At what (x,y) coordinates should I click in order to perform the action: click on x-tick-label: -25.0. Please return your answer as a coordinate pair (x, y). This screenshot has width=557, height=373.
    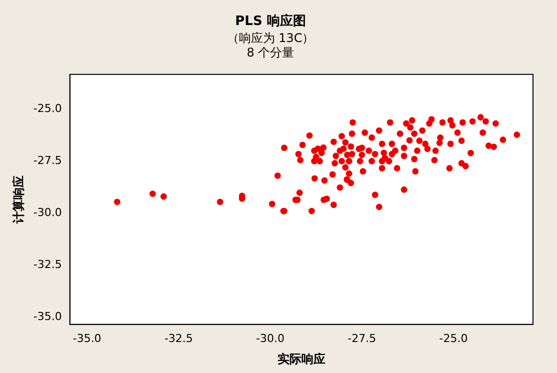
    Looking at the image, I should click on (453, 338).